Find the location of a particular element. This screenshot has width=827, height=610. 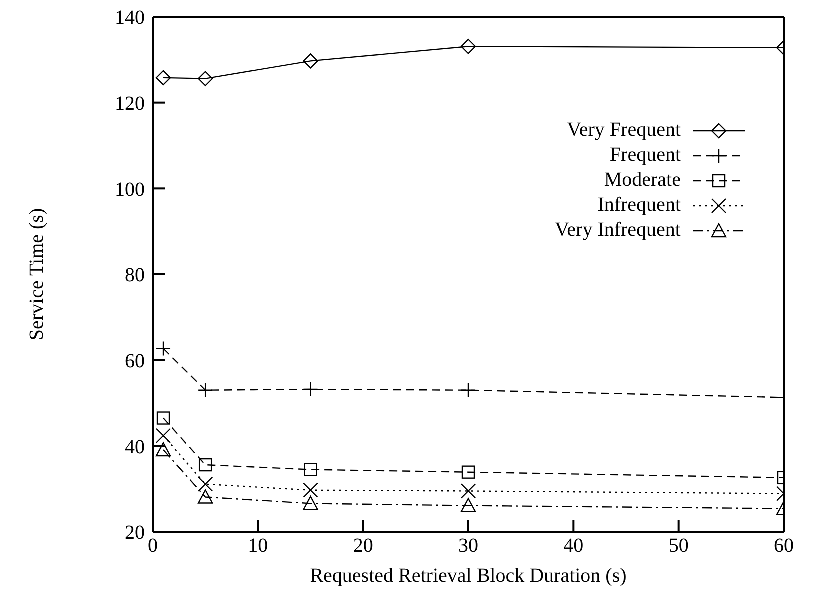

y-tick-label: 140 is located at coordinates (130, 18).